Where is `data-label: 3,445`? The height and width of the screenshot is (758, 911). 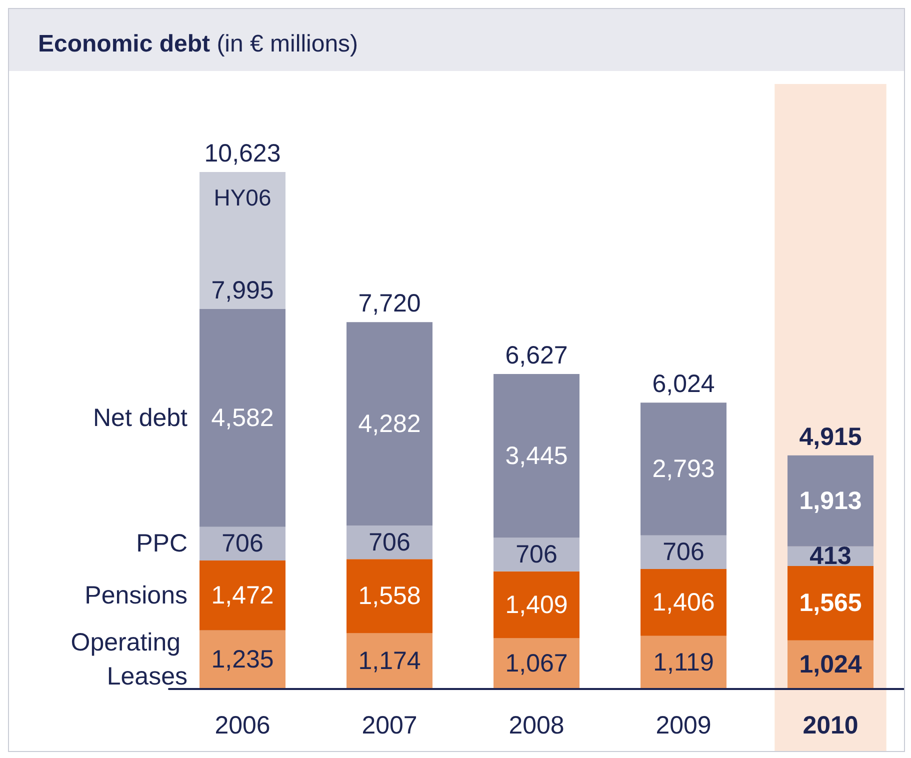
data-label: 3,445 is located at coordinates (536, 456).